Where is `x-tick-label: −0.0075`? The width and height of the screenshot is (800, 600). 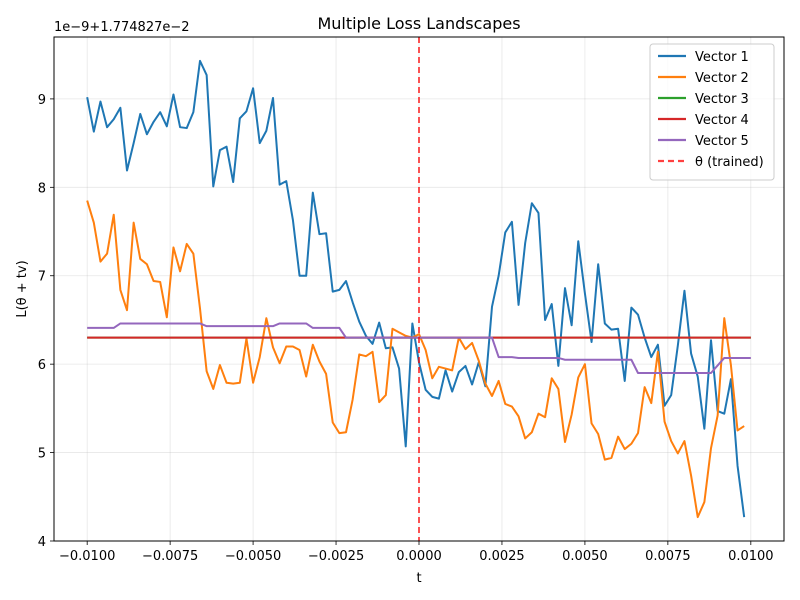
x-tick-label: −0.0075 is located at coordinates (170, 556).